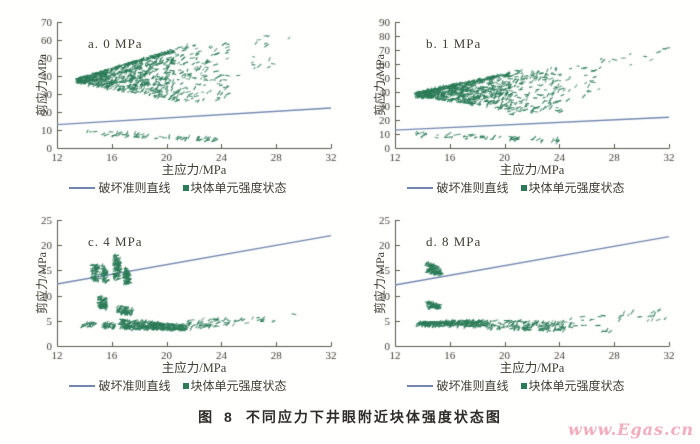 This screenshot has height=444, width=700. I want to click on subplot-label: a. 0 MPa, so click(115, 43).